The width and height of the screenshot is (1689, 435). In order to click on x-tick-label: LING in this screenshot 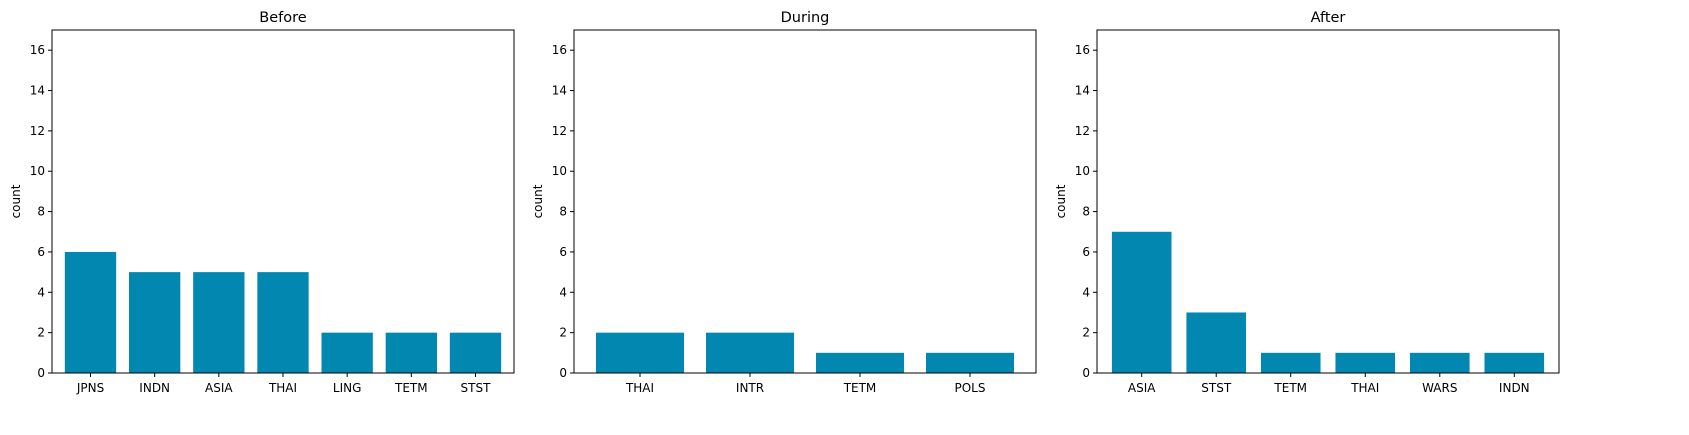, I will do `click(347, 388)`.